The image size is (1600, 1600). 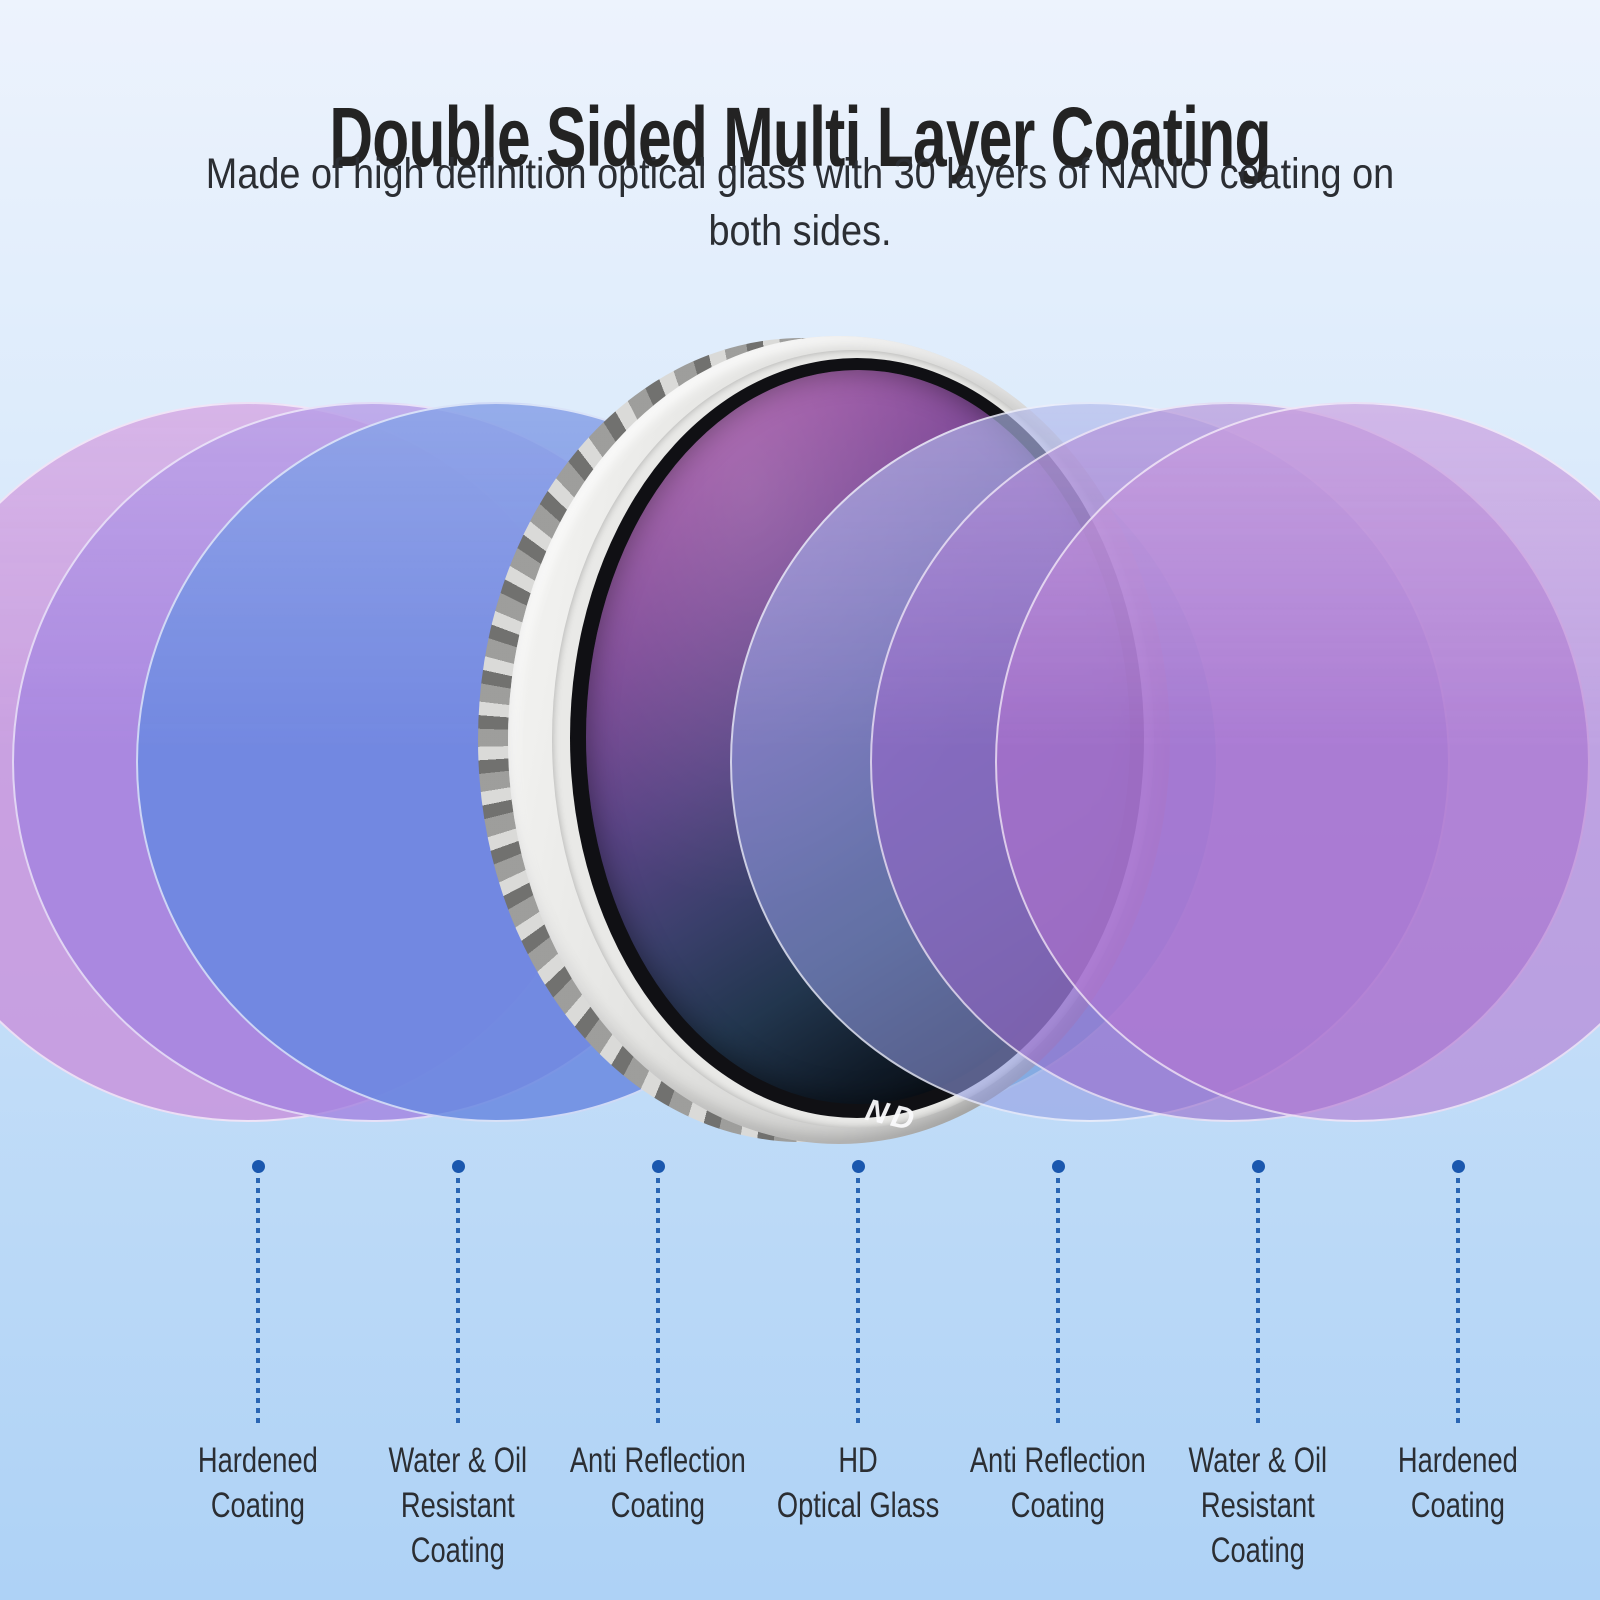 I want to click on layer-hardened-coating-left: Hardened Coating, so click(x=258, y=1344).